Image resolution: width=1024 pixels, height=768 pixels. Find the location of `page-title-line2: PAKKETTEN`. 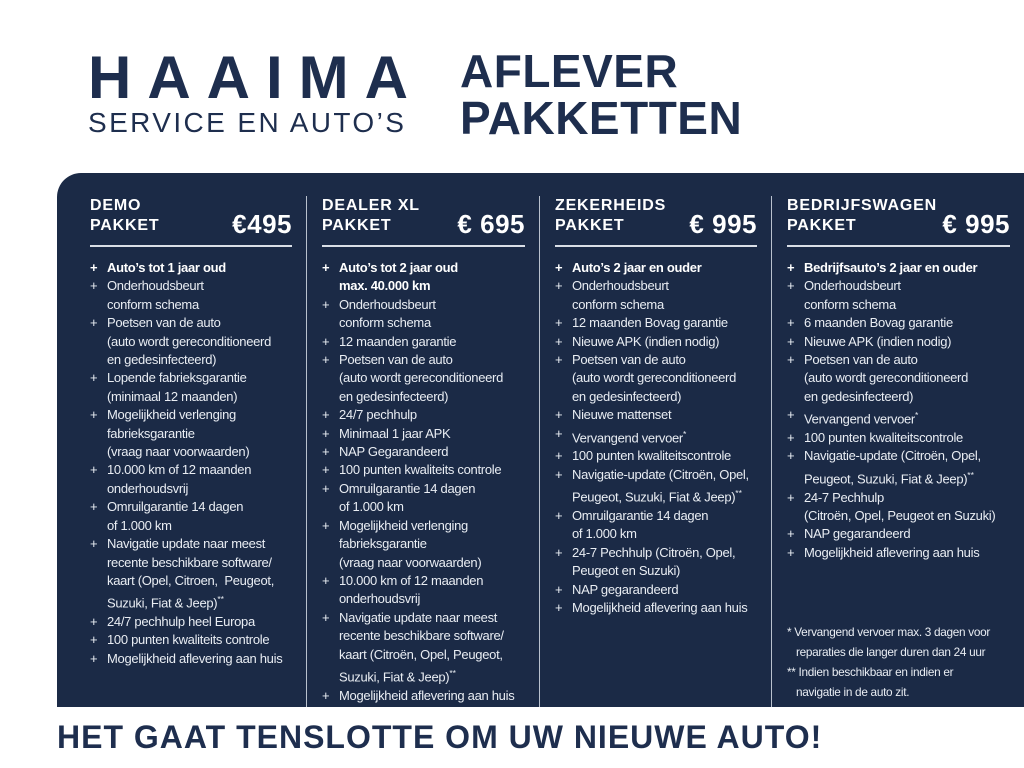

page-title-line2: PAKKETTEN is located at coordinates (601, 118).